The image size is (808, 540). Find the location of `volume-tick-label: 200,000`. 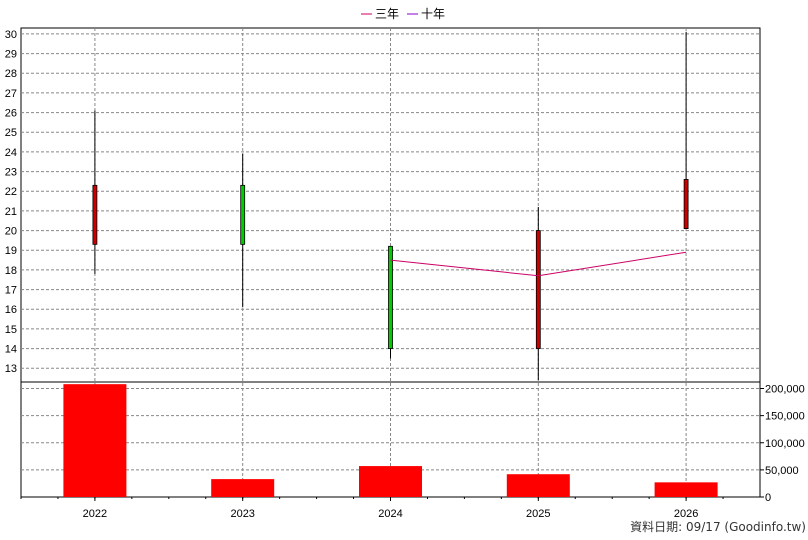

volume-tick-label: 200,000 is located at coordinates (785, 390).